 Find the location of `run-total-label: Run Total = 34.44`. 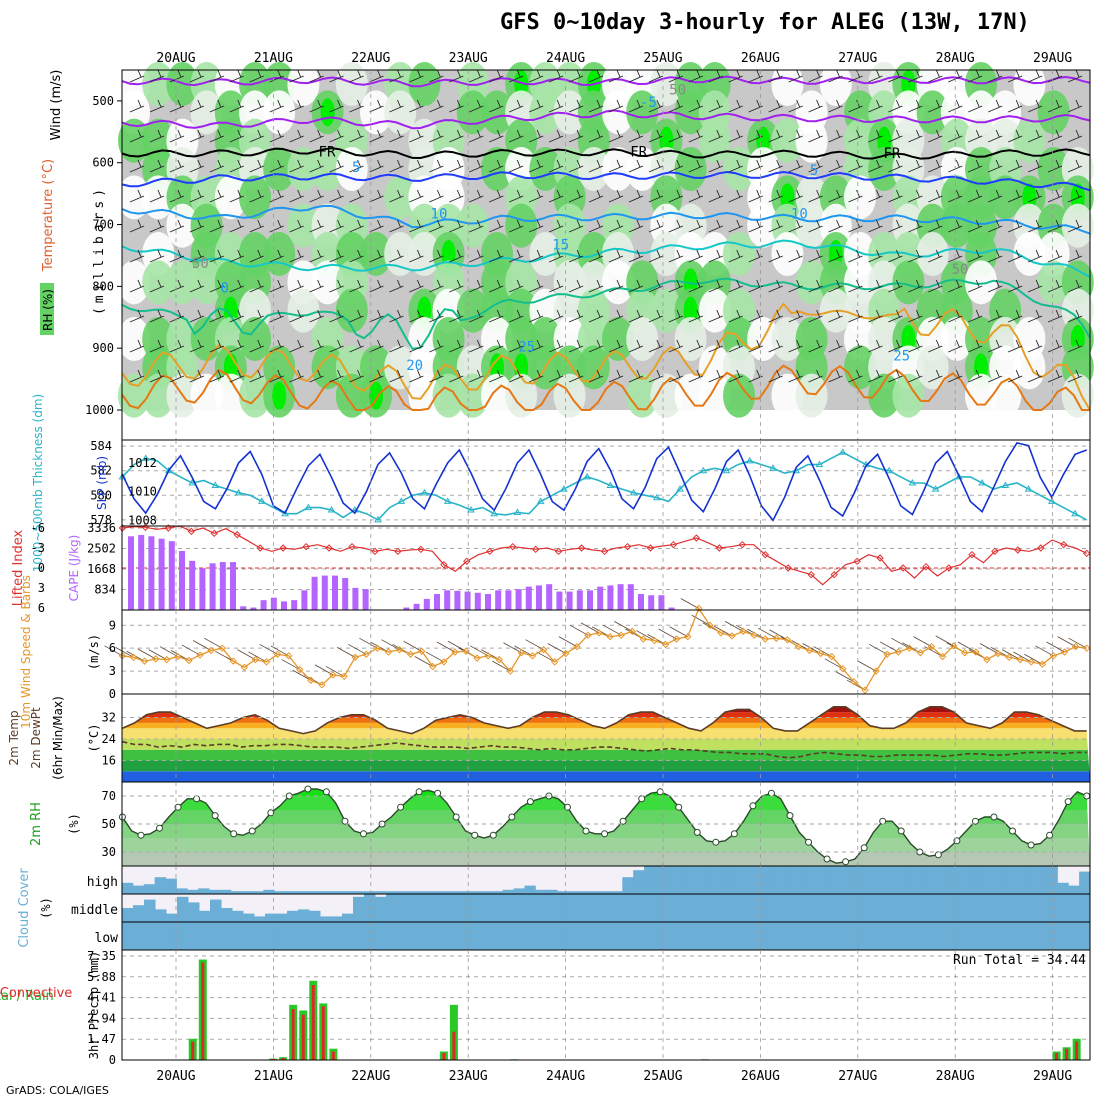

run-total-label: Run Total = 34.44 is located at coordinates (1019, 960).